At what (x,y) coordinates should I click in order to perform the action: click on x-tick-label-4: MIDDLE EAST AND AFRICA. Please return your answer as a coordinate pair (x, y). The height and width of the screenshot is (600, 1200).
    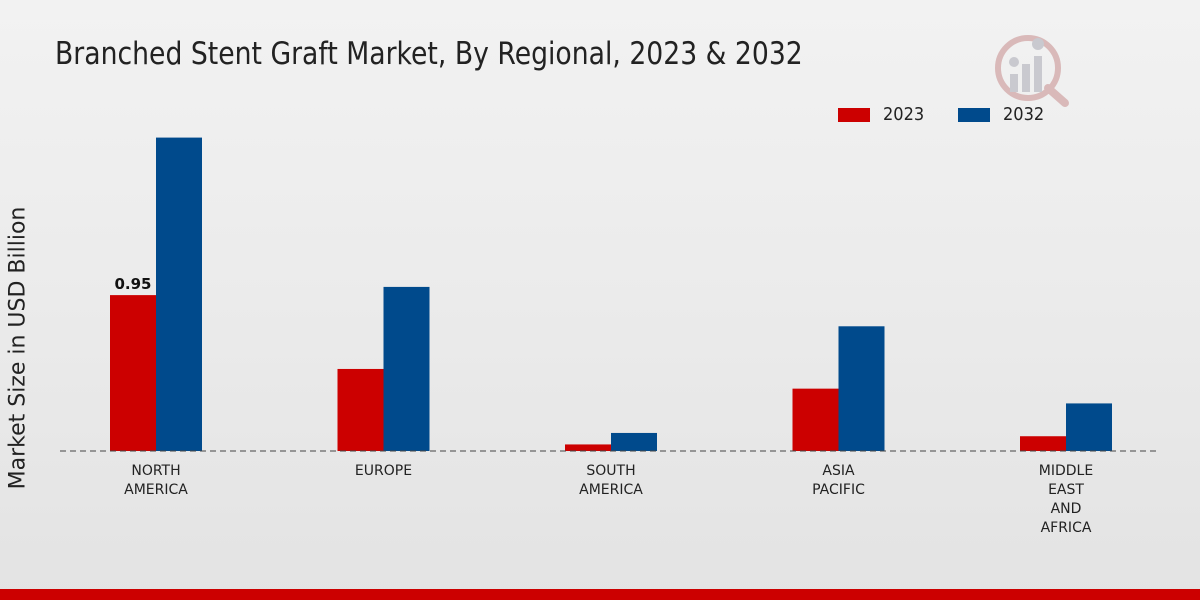
    Looking at the image, I should click on (1066, 499).